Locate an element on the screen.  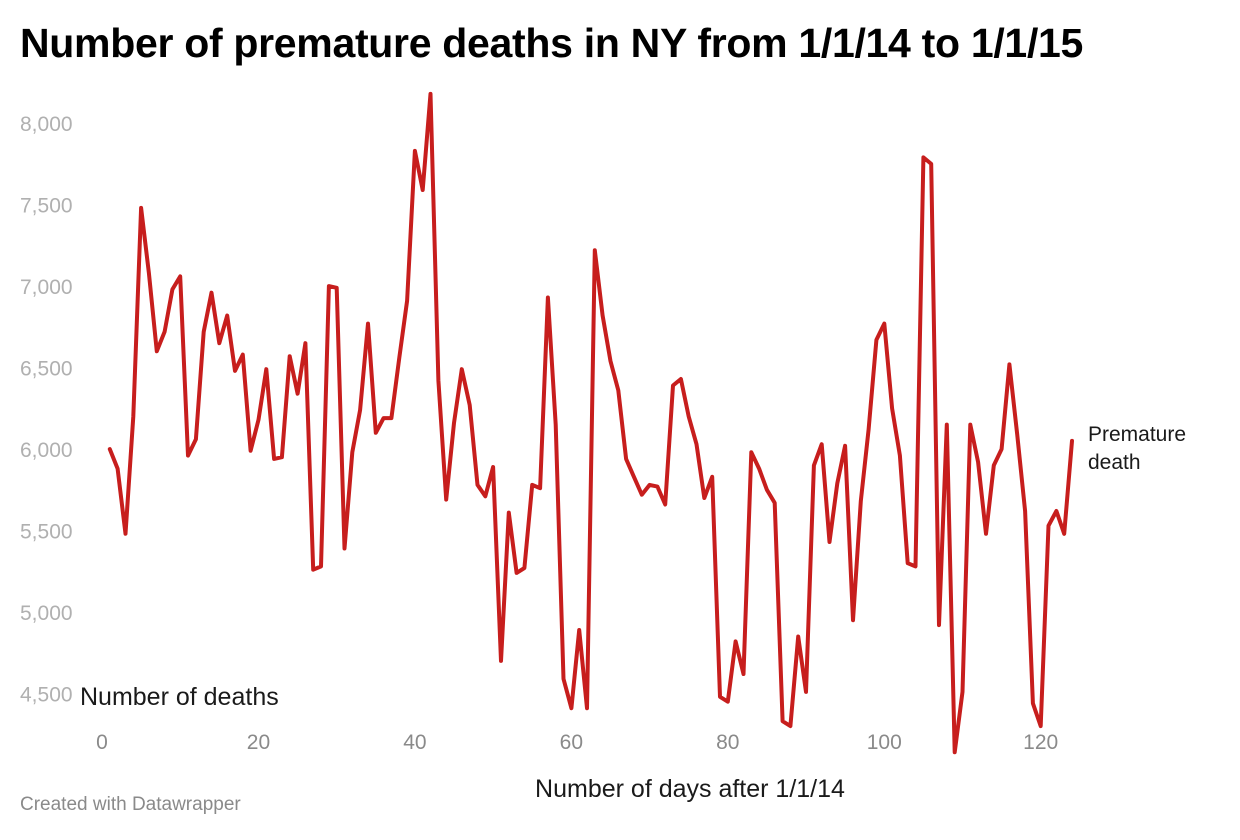
x-axis: 0 20 40 60 80 100 120 is located at coordinates (577, 742).